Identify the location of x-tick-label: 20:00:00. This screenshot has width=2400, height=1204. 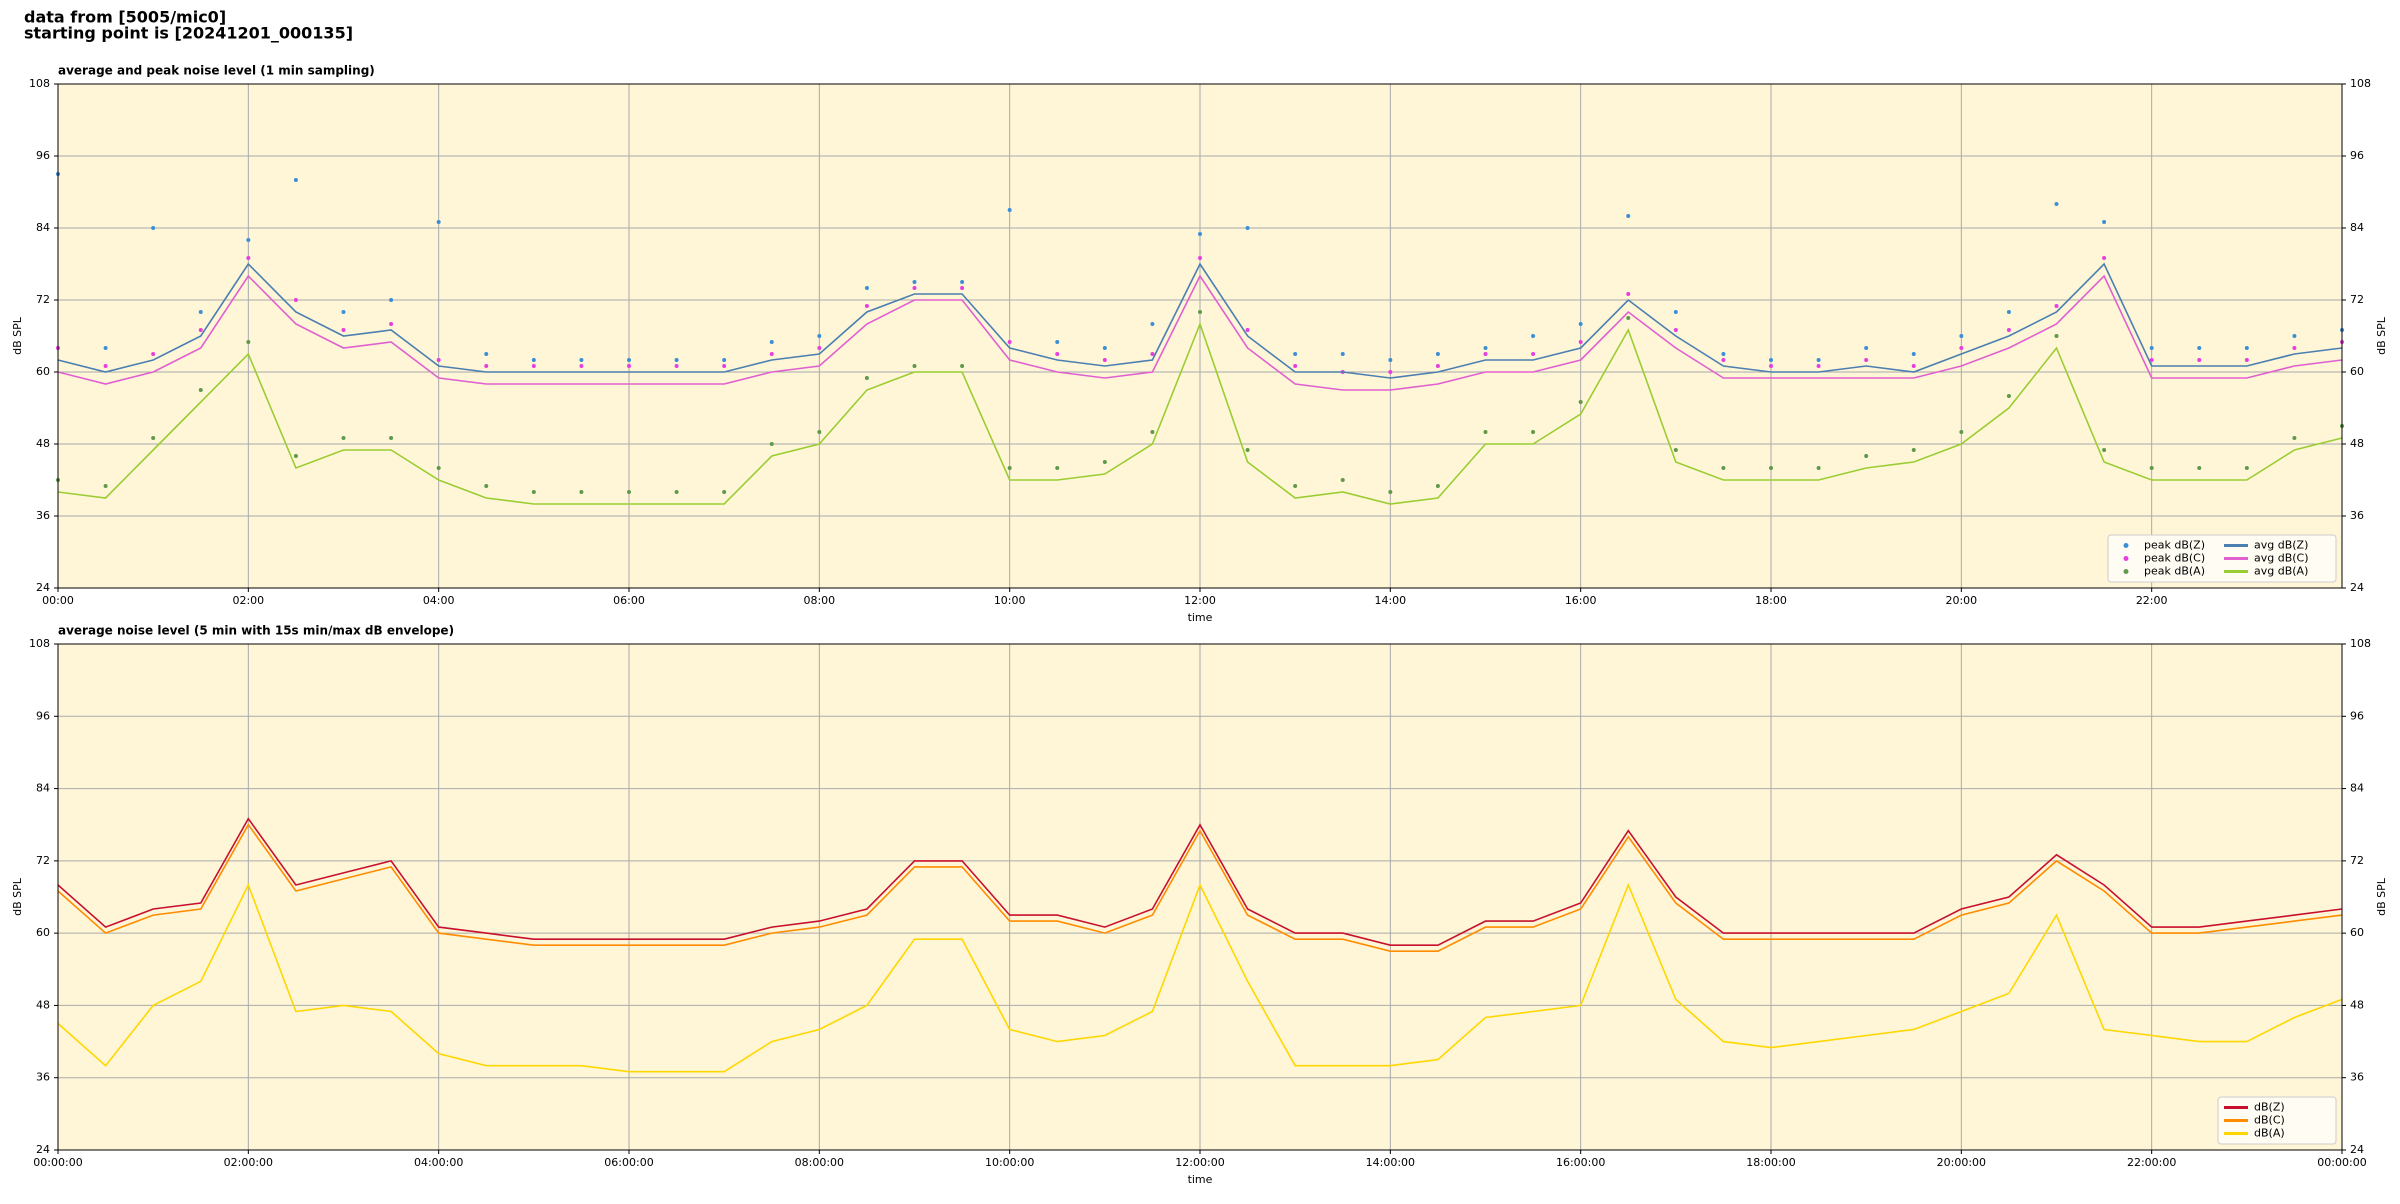
(1961, 1162).